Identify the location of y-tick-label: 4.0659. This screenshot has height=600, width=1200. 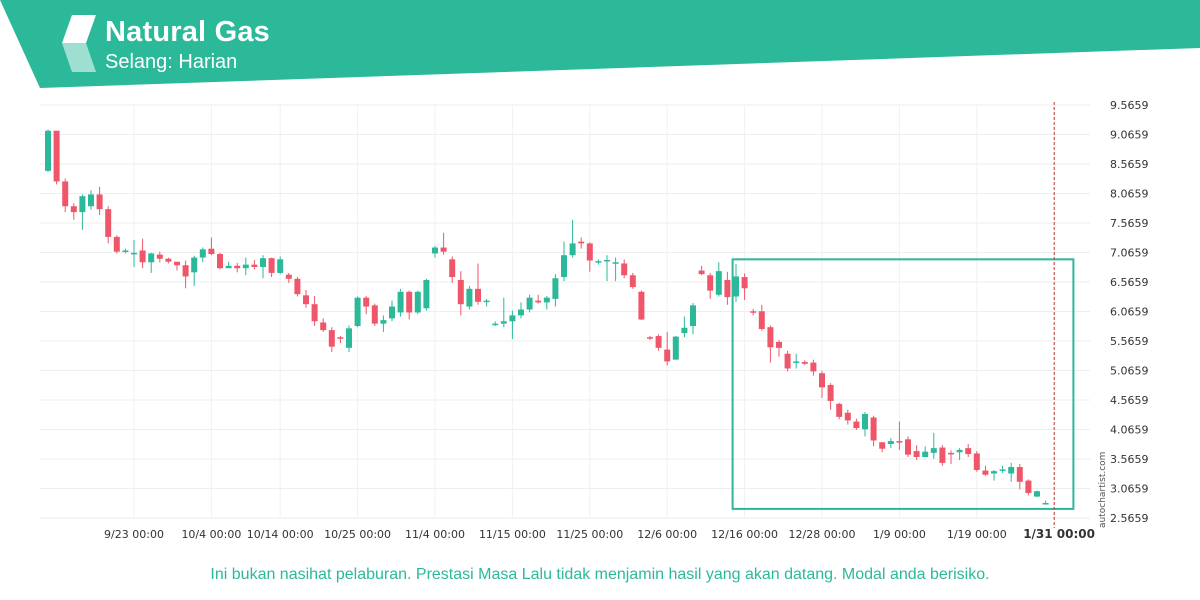
(1129, 430).